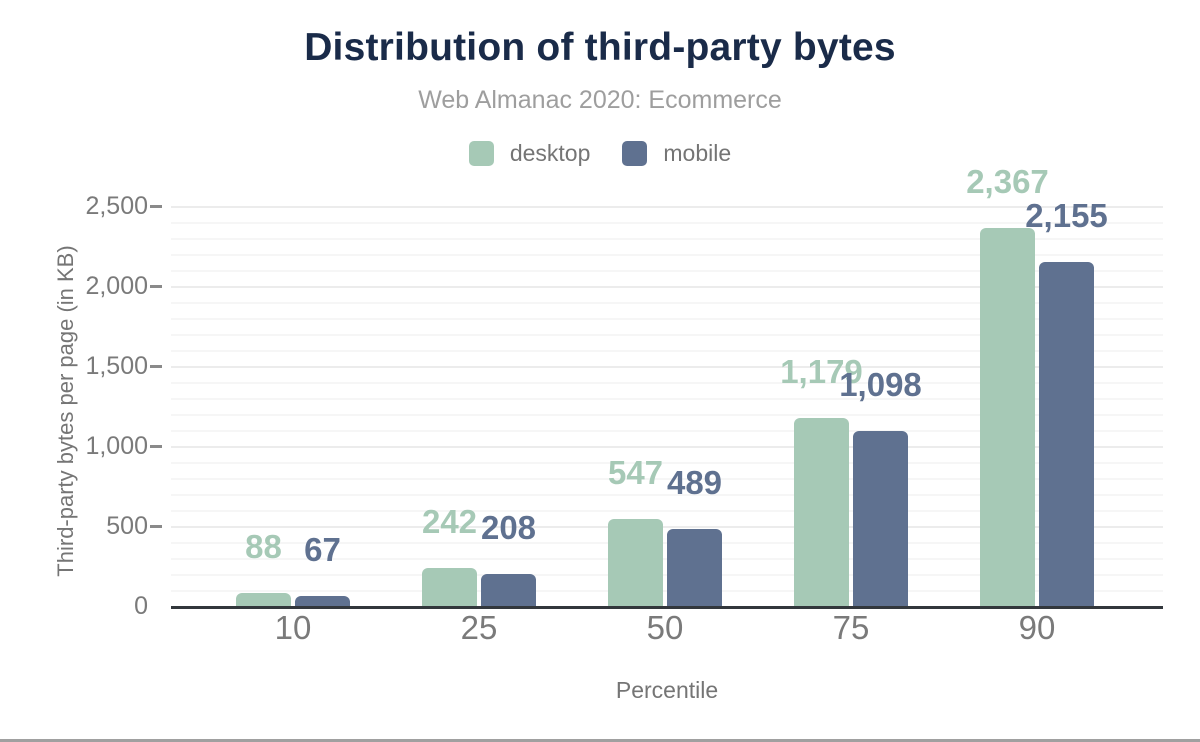 This screenshot has height=742, width=1200. What do you see at coordinates (263, 546) in the screenshot?
I see `bar-value-desktop-p10: 88` at bounding box center [263, 546].